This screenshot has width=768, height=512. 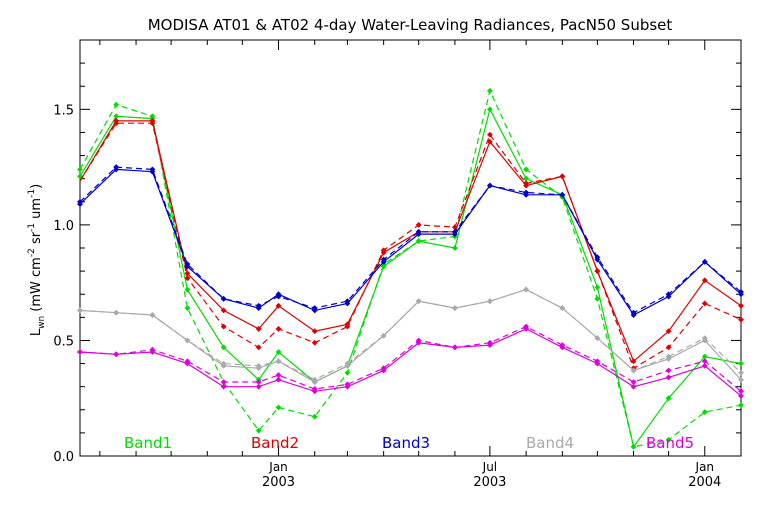 I want to click on x-tick-year: 2003, so click(x=278, y=482).